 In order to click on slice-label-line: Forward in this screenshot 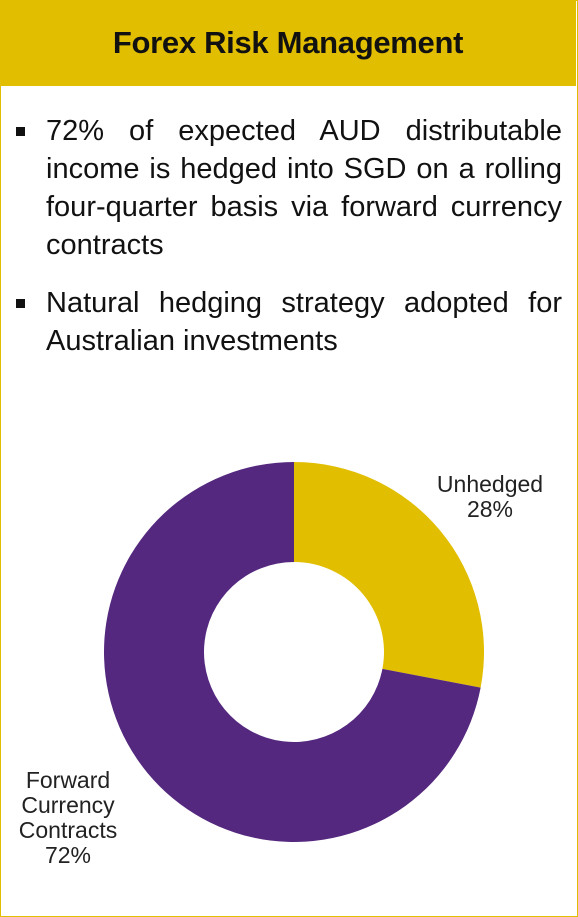, I will do `click(68, 780)`.